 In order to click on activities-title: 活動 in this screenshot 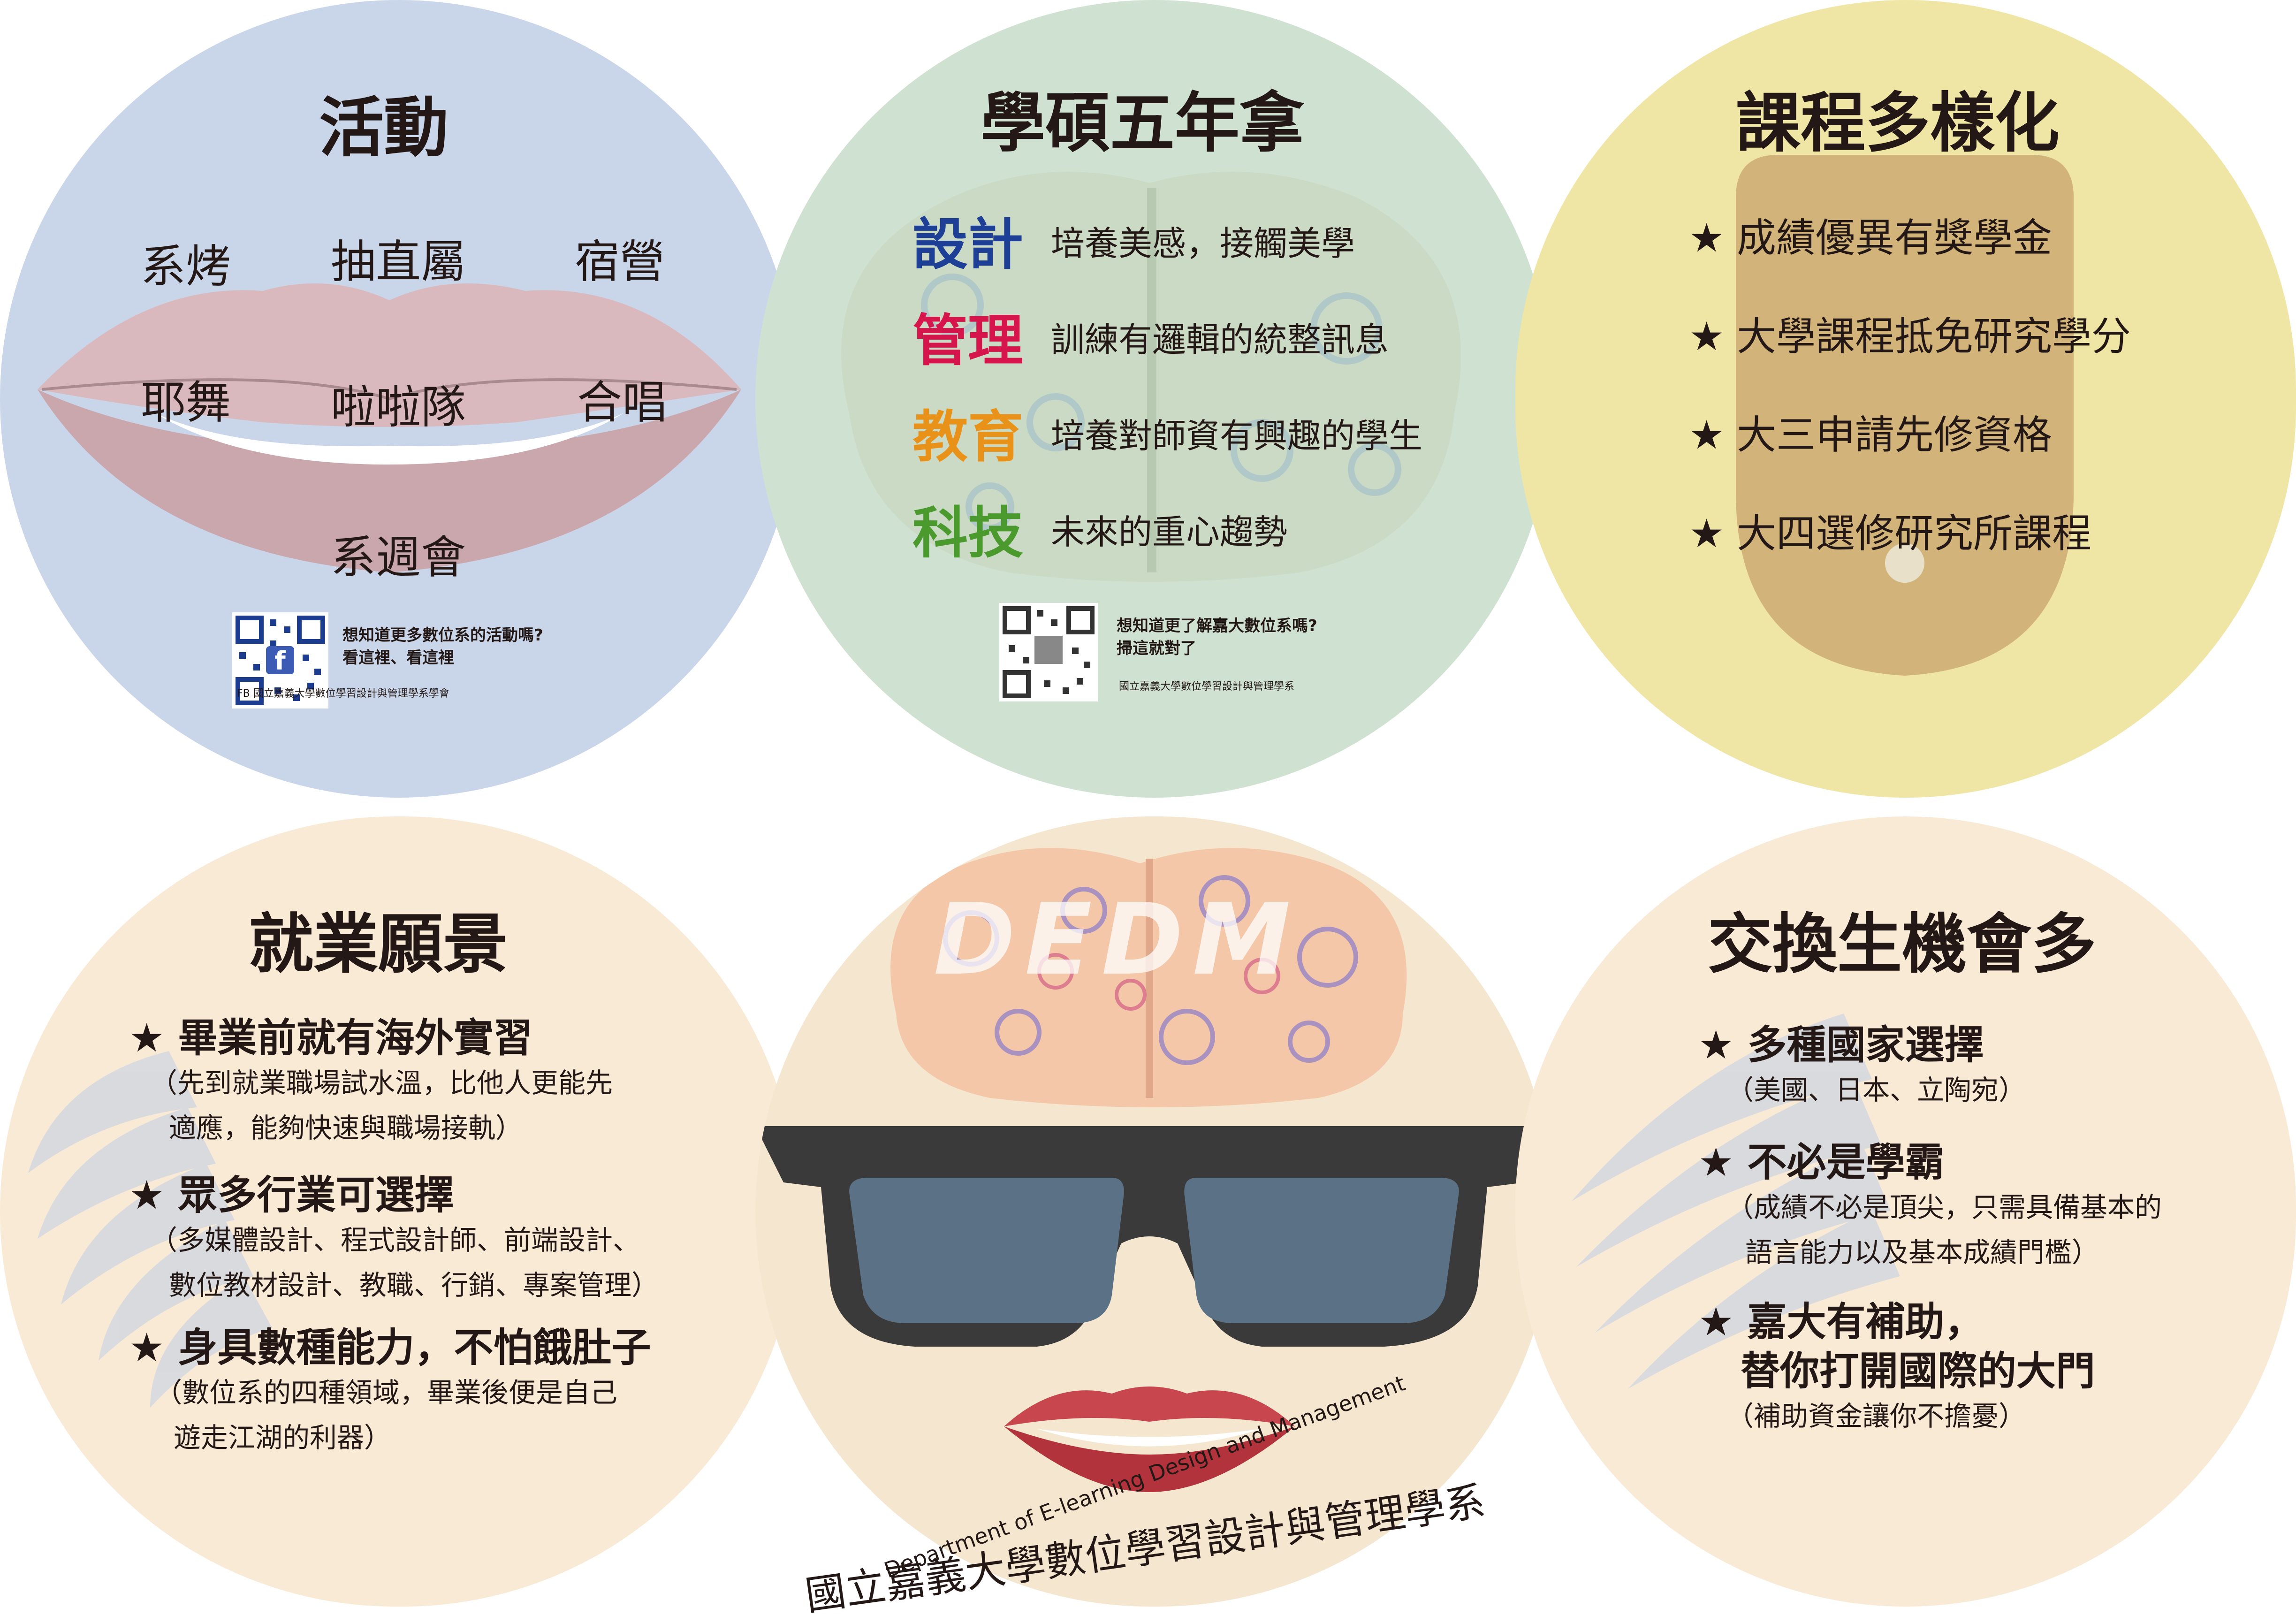, I will do `click(384, 128)`.